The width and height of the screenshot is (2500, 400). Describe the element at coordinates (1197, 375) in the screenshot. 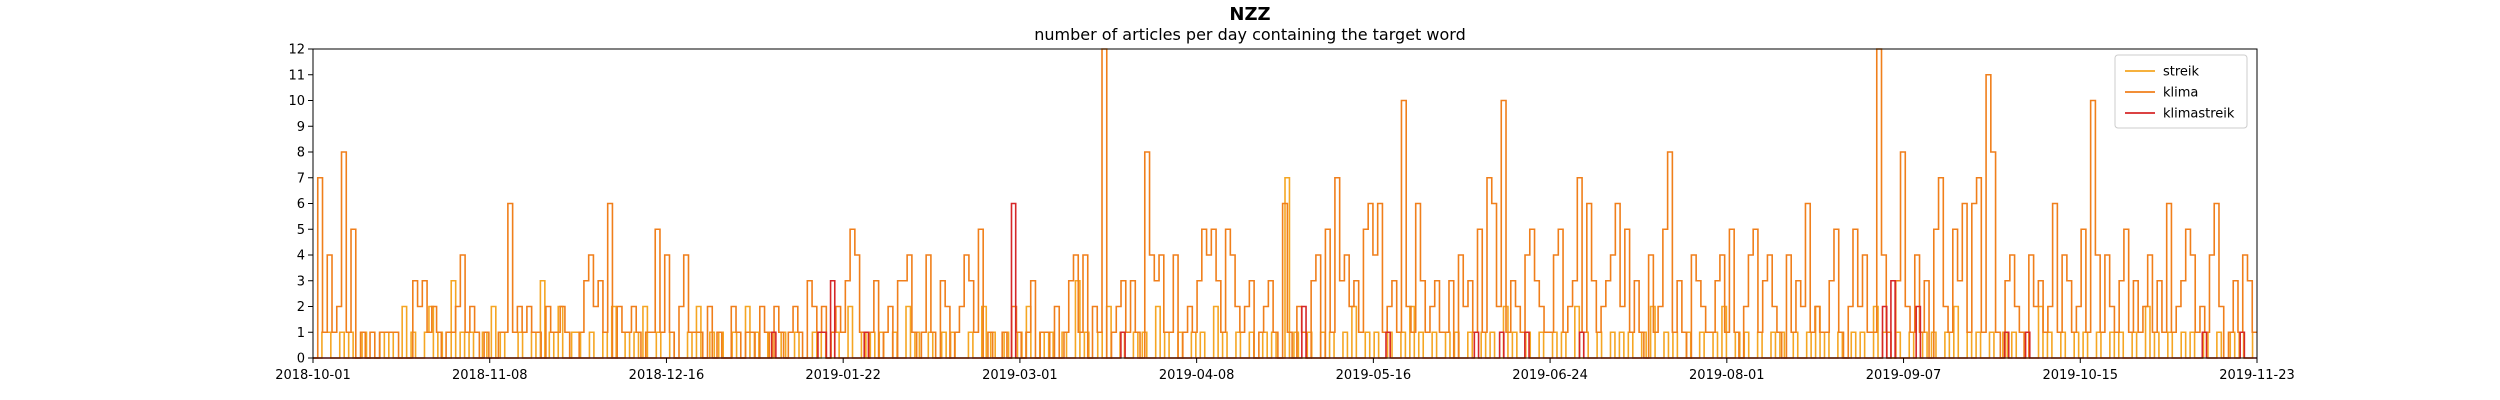

I see `x-tick-label: 2019-04-08` at that location.